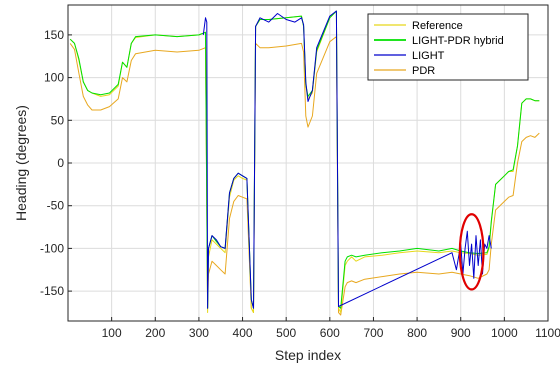 This screenshot has height=367, width=560. What do you see at coordinates (417, 333) in the screenshot?
I see `x-tick-label: 800` at bounding box center [417, 333].